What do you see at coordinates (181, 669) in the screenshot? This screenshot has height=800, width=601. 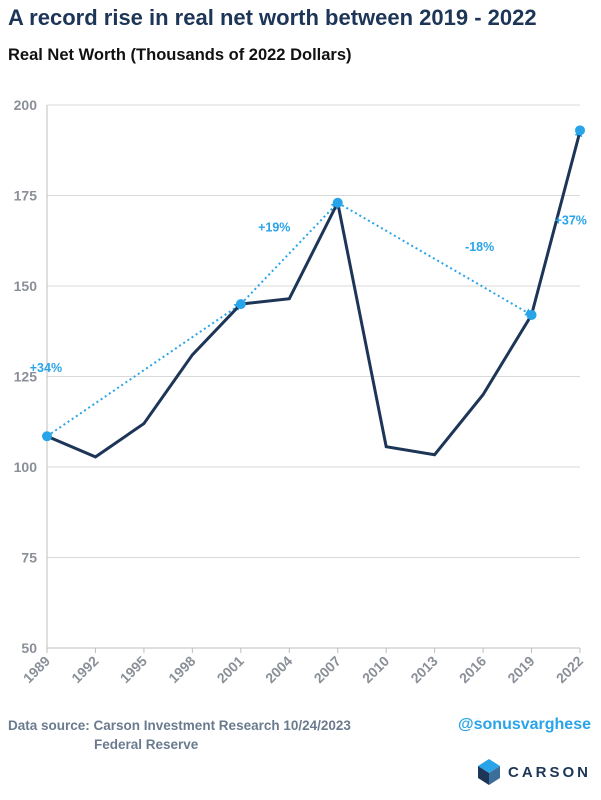 I see `x-tick-label: 1998` at bounding box center [181, 669].